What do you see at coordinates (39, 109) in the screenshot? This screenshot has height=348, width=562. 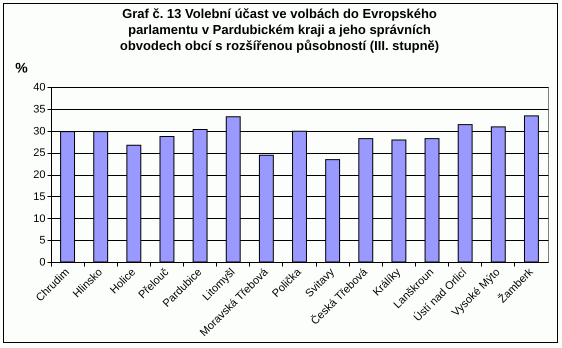 I see `y-tick-label: 35` at bounding box center [39, 109].